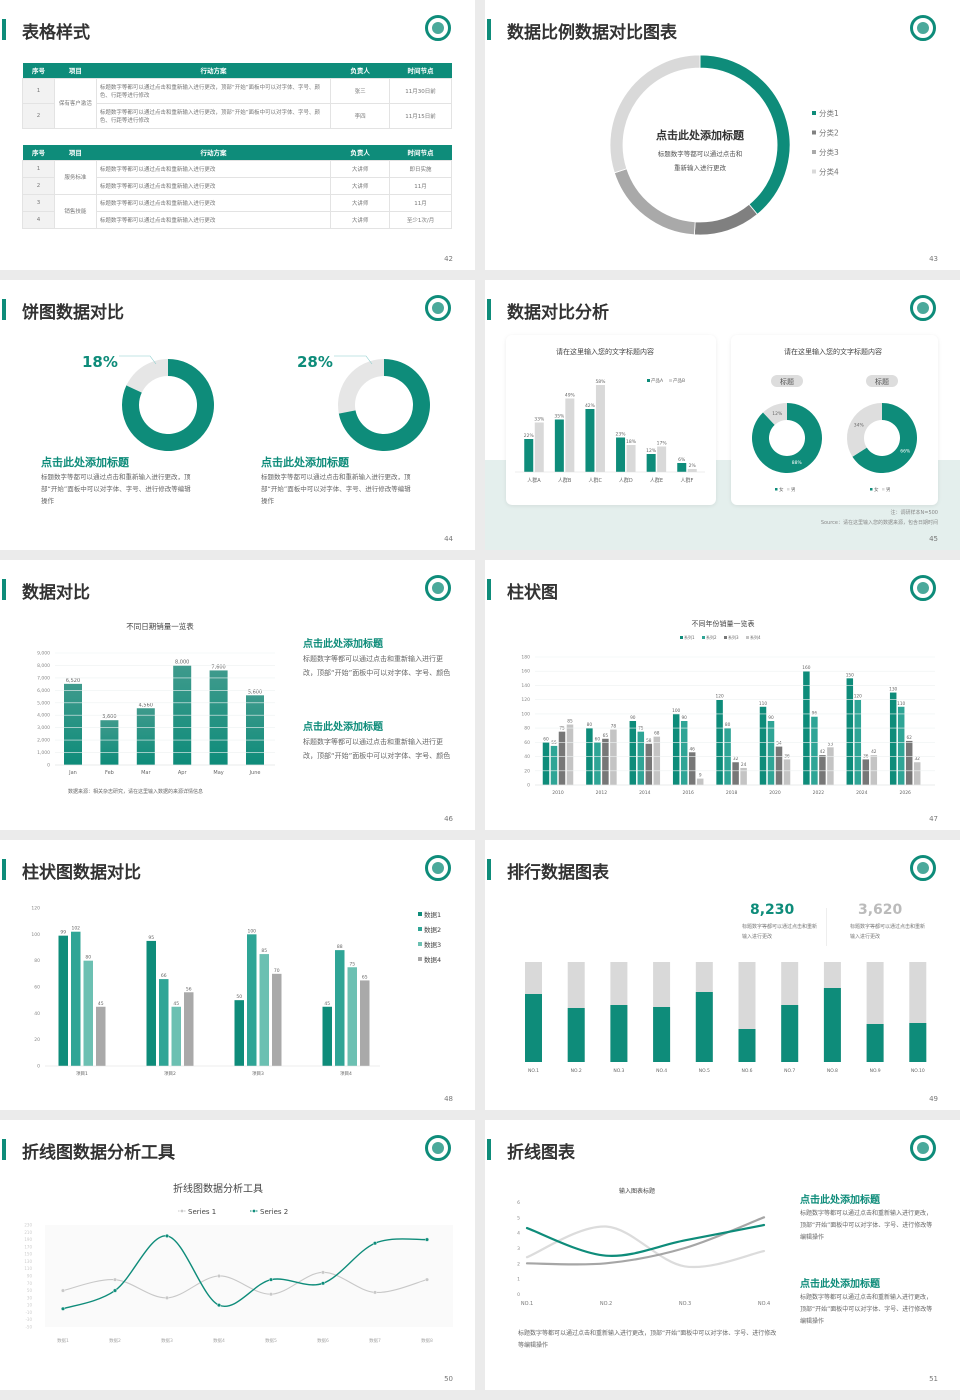  Describe the element at coordinates (518, 1203) in the screenshot. I see `y-tick-label: 6` at that location.